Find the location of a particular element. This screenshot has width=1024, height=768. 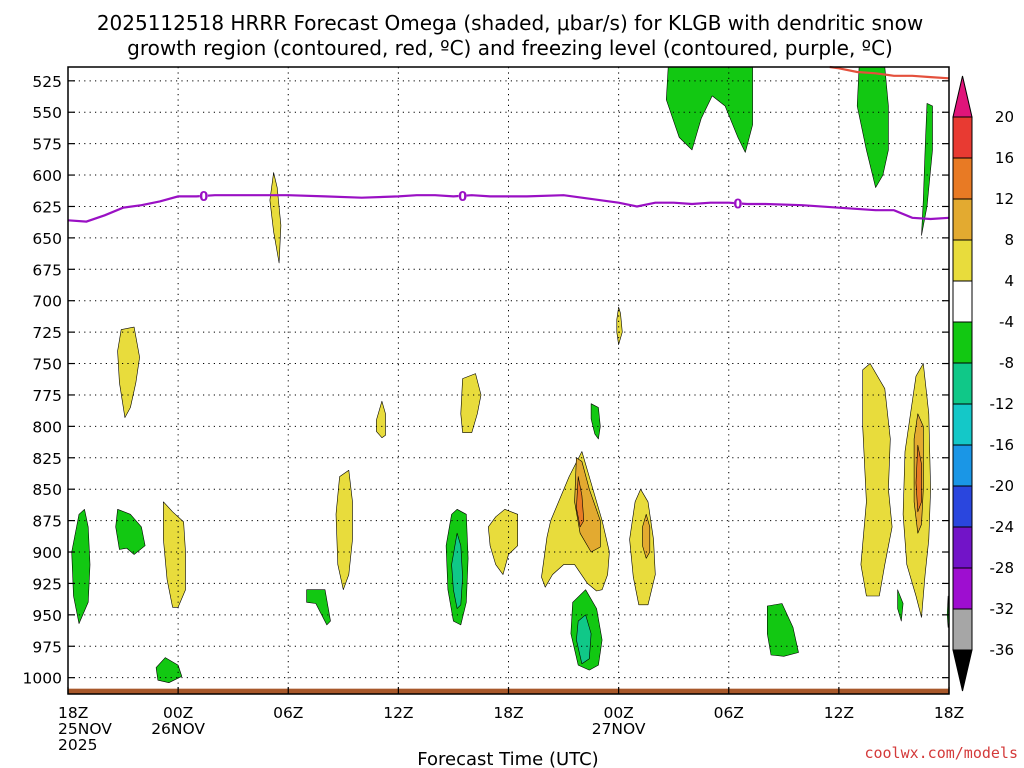

x-tick-label: 25NOV is located at coordinates (85, 729).